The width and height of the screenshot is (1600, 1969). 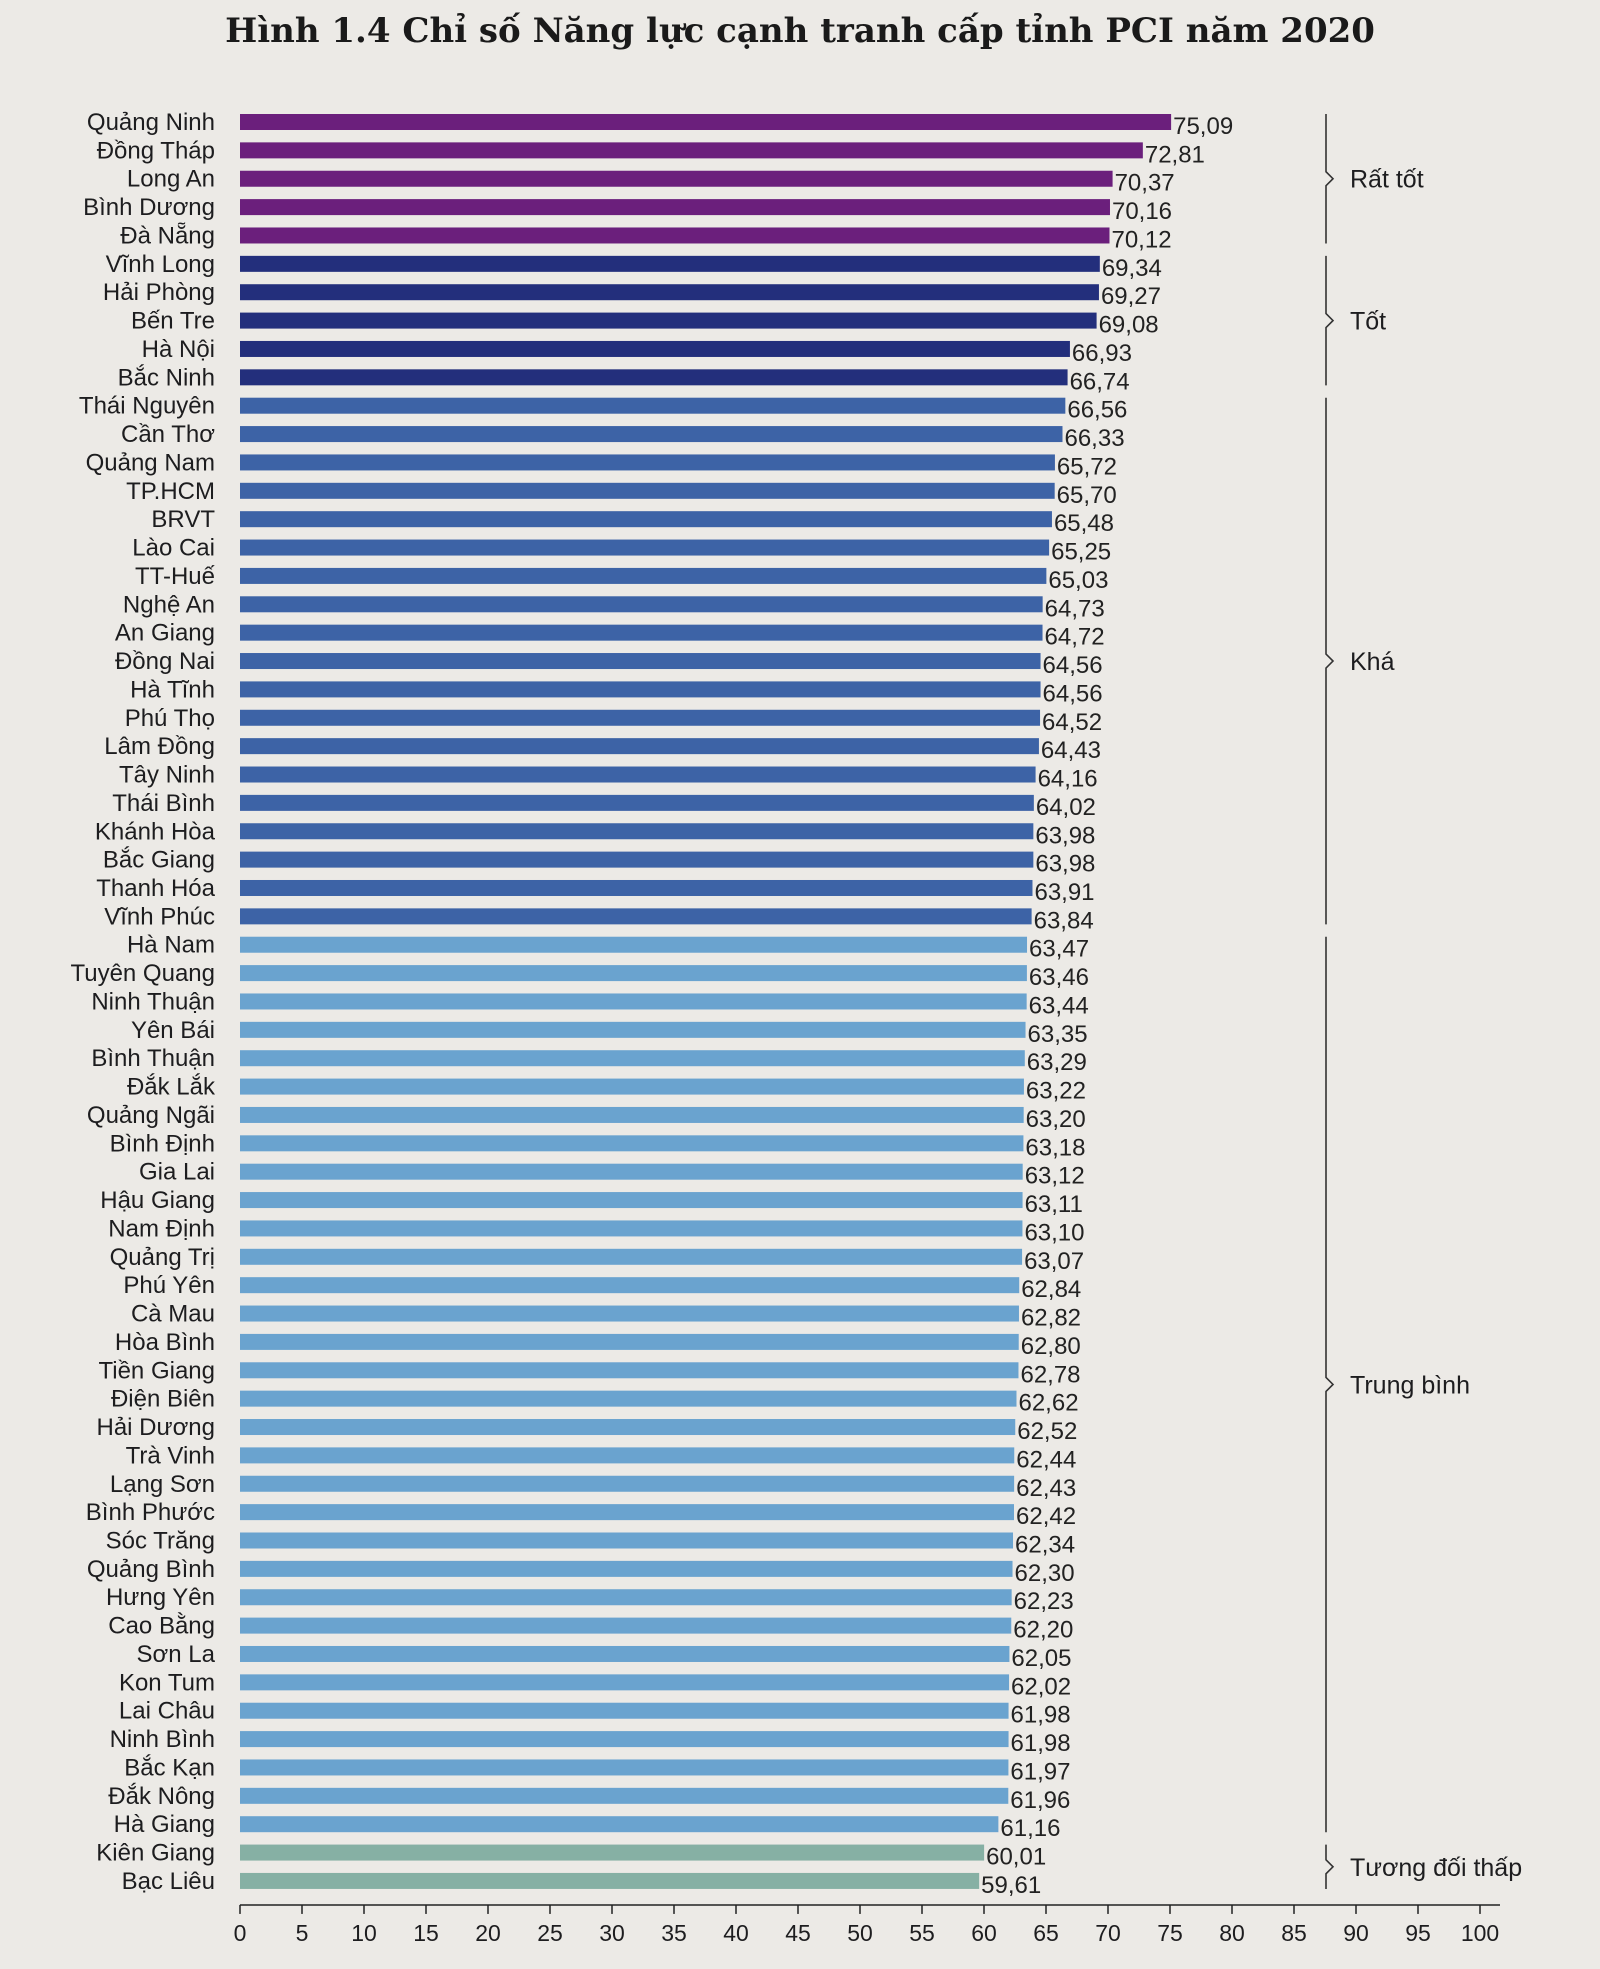 I want to click on category-label: Đà Nẵng, so click(x=167, y=235).